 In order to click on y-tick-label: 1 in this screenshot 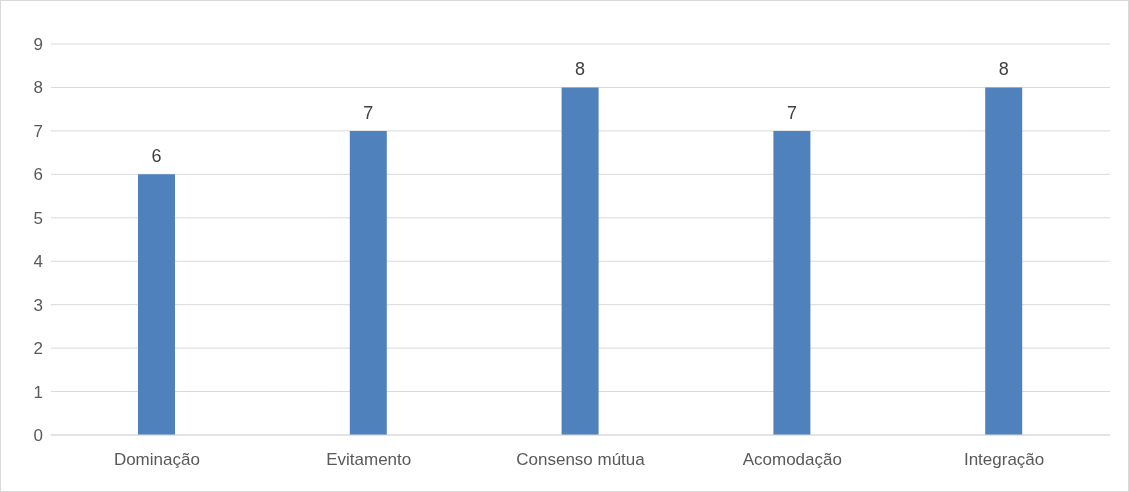, I will do `click(38, 392)`.